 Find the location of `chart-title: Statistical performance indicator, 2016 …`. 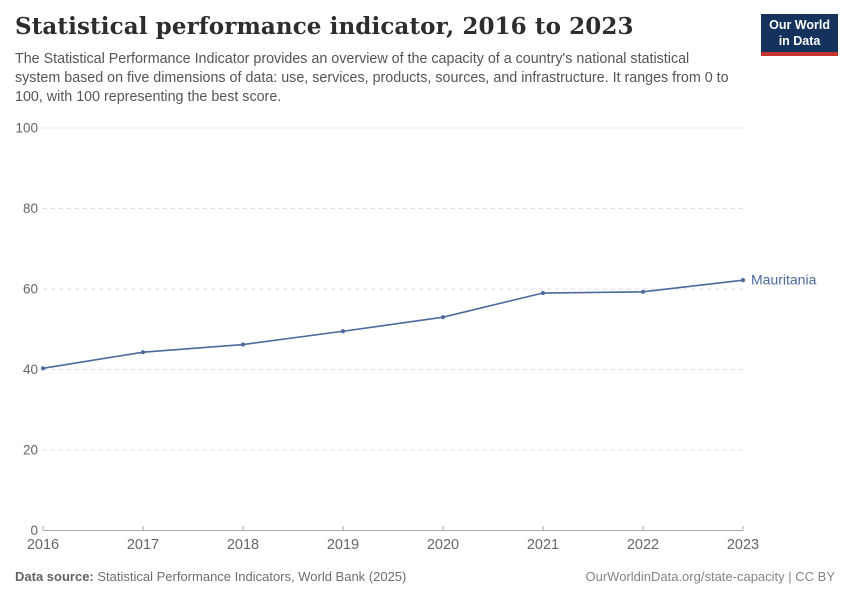

chart-title: Statistical performance indicator, 2016 … is located at coordinates (324, 26).